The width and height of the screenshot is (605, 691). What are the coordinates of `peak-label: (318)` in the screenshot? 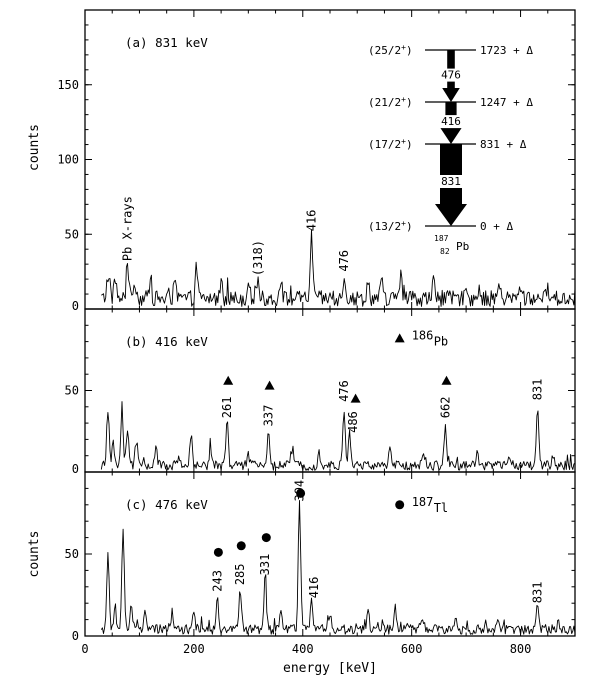 It's located at (258, 258).